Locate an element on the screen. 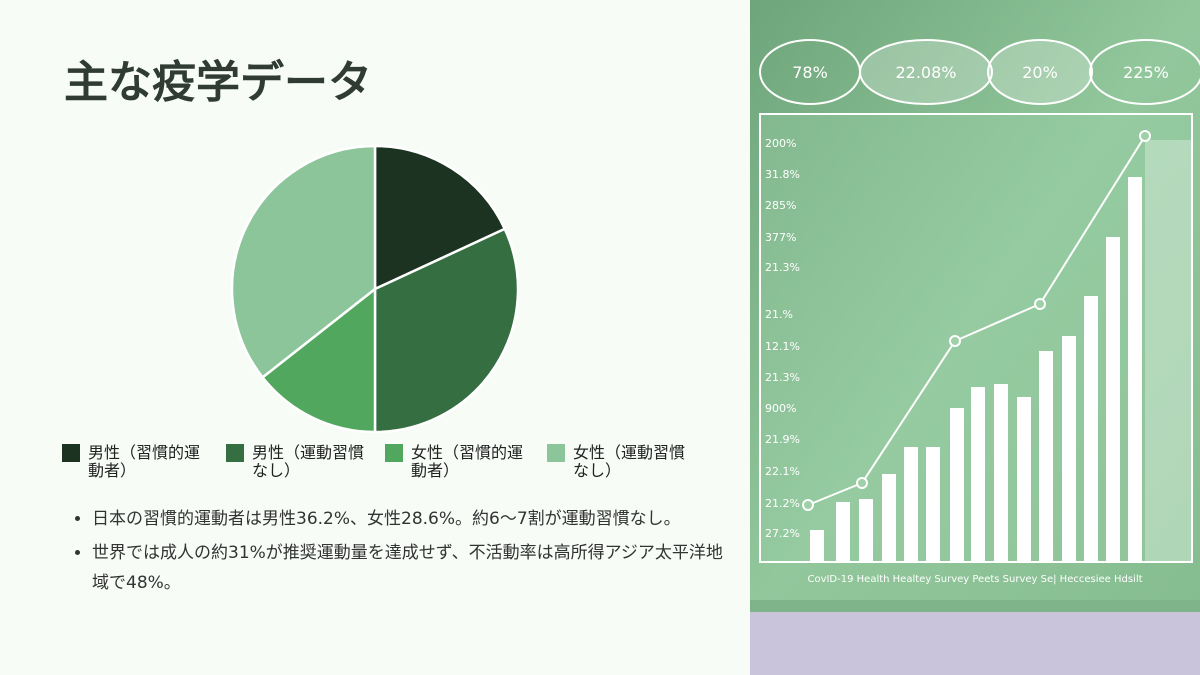  legend-item: 女性（習慣的運動者） is located at coordinates (455, 462).